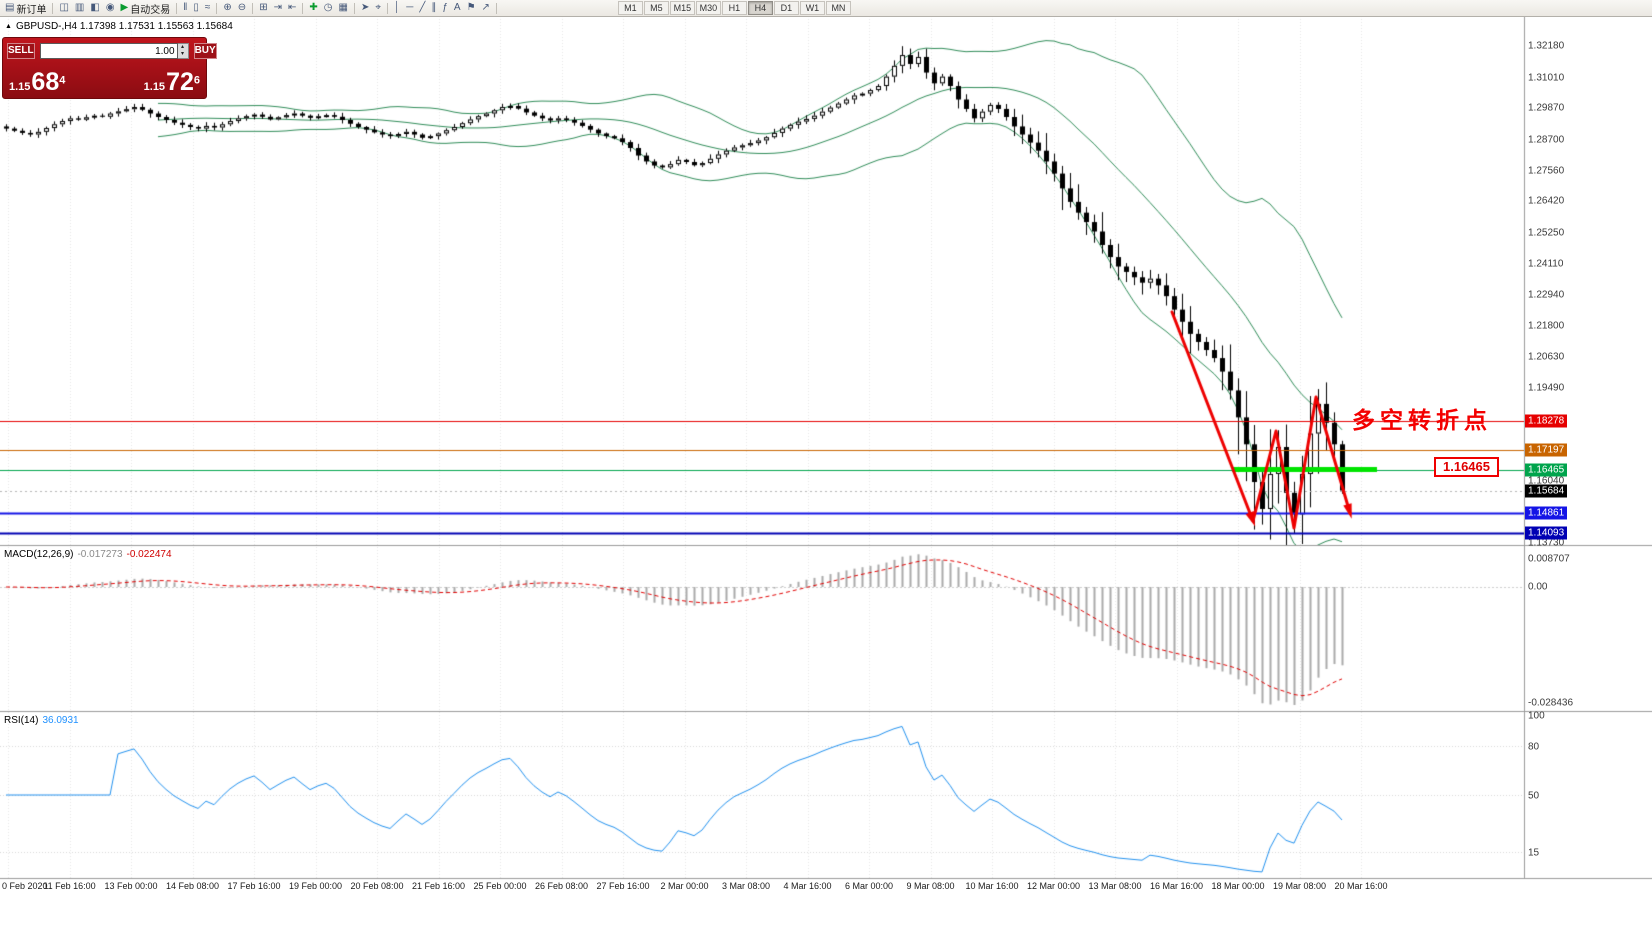 Image resolution: width=1652 pixels, height=942 pixels. I want to click on candlestick-chart-icon: ▯, so click(196, 7).